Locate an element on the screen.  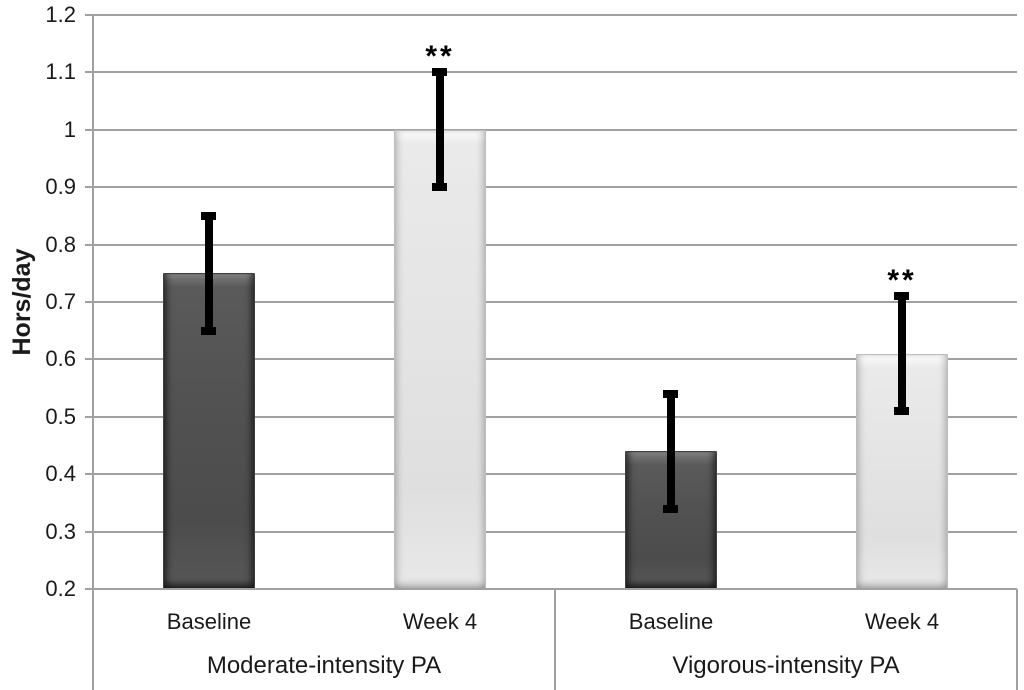
y-tick-label: 0.8 is located at coordinates (60, 244).